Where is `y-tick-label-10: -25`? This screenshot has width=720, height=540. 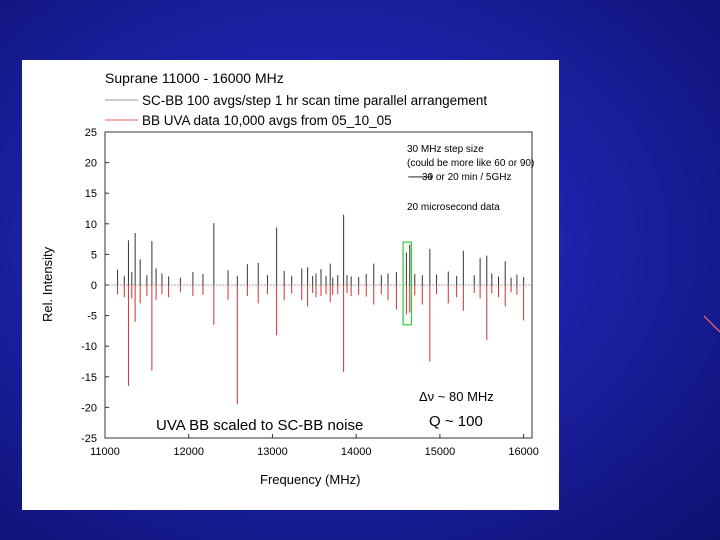
y-tick-label-10: -25 is located at coordinates (89, 439).